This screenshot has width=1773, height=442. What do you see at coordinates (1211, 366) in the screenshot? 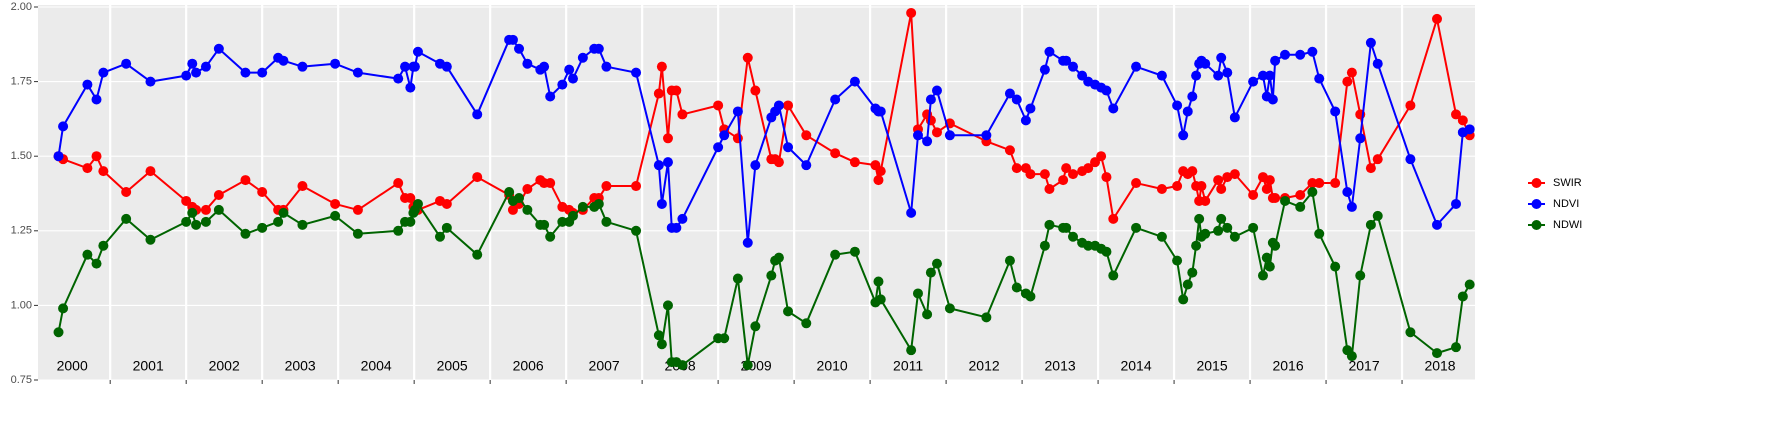
I see `year-label: 2015` at bounding box center [1211, 366].